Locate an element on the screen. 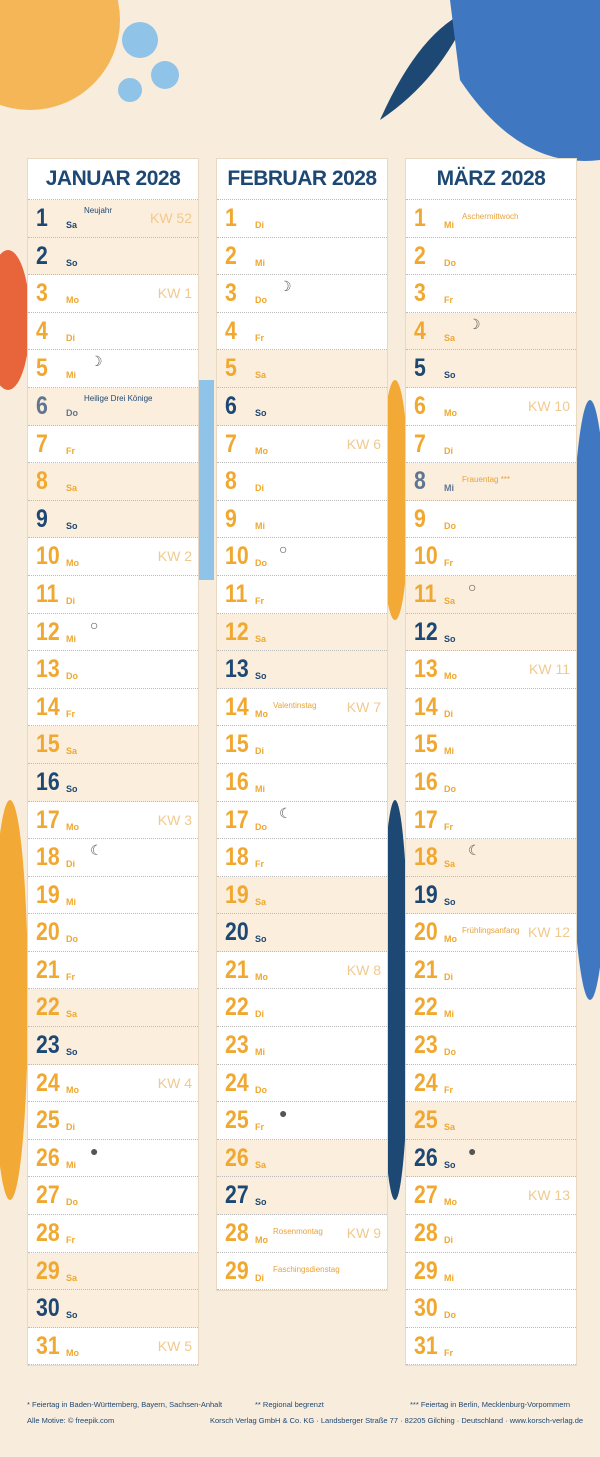 The image size is (600, 1457). day-number: 15 is located at coordinates (426, 744).